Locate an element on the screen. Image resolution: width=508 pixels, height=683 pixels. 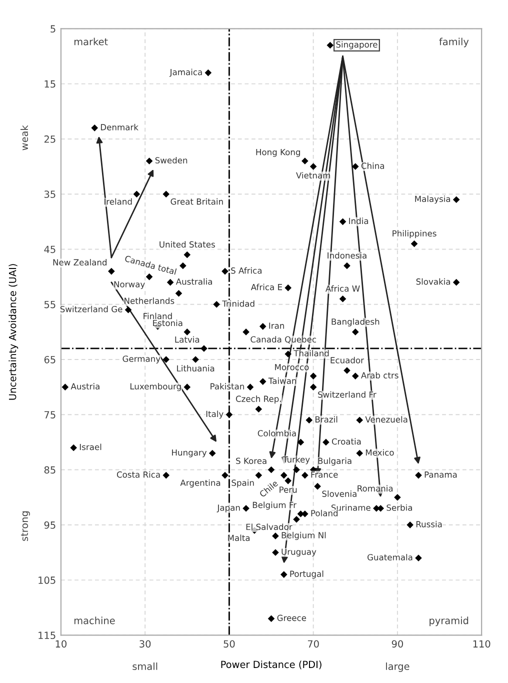
annotation: Greece is located at coordinates (291, 618).